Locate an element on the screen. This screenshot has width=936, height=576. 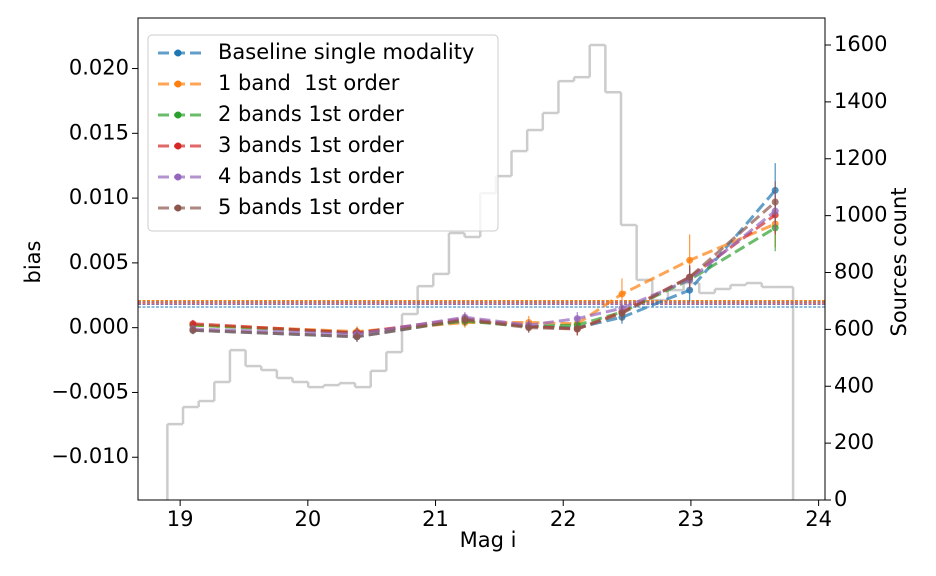
x-tick-label: 24 is located at coordinates (818, 519).